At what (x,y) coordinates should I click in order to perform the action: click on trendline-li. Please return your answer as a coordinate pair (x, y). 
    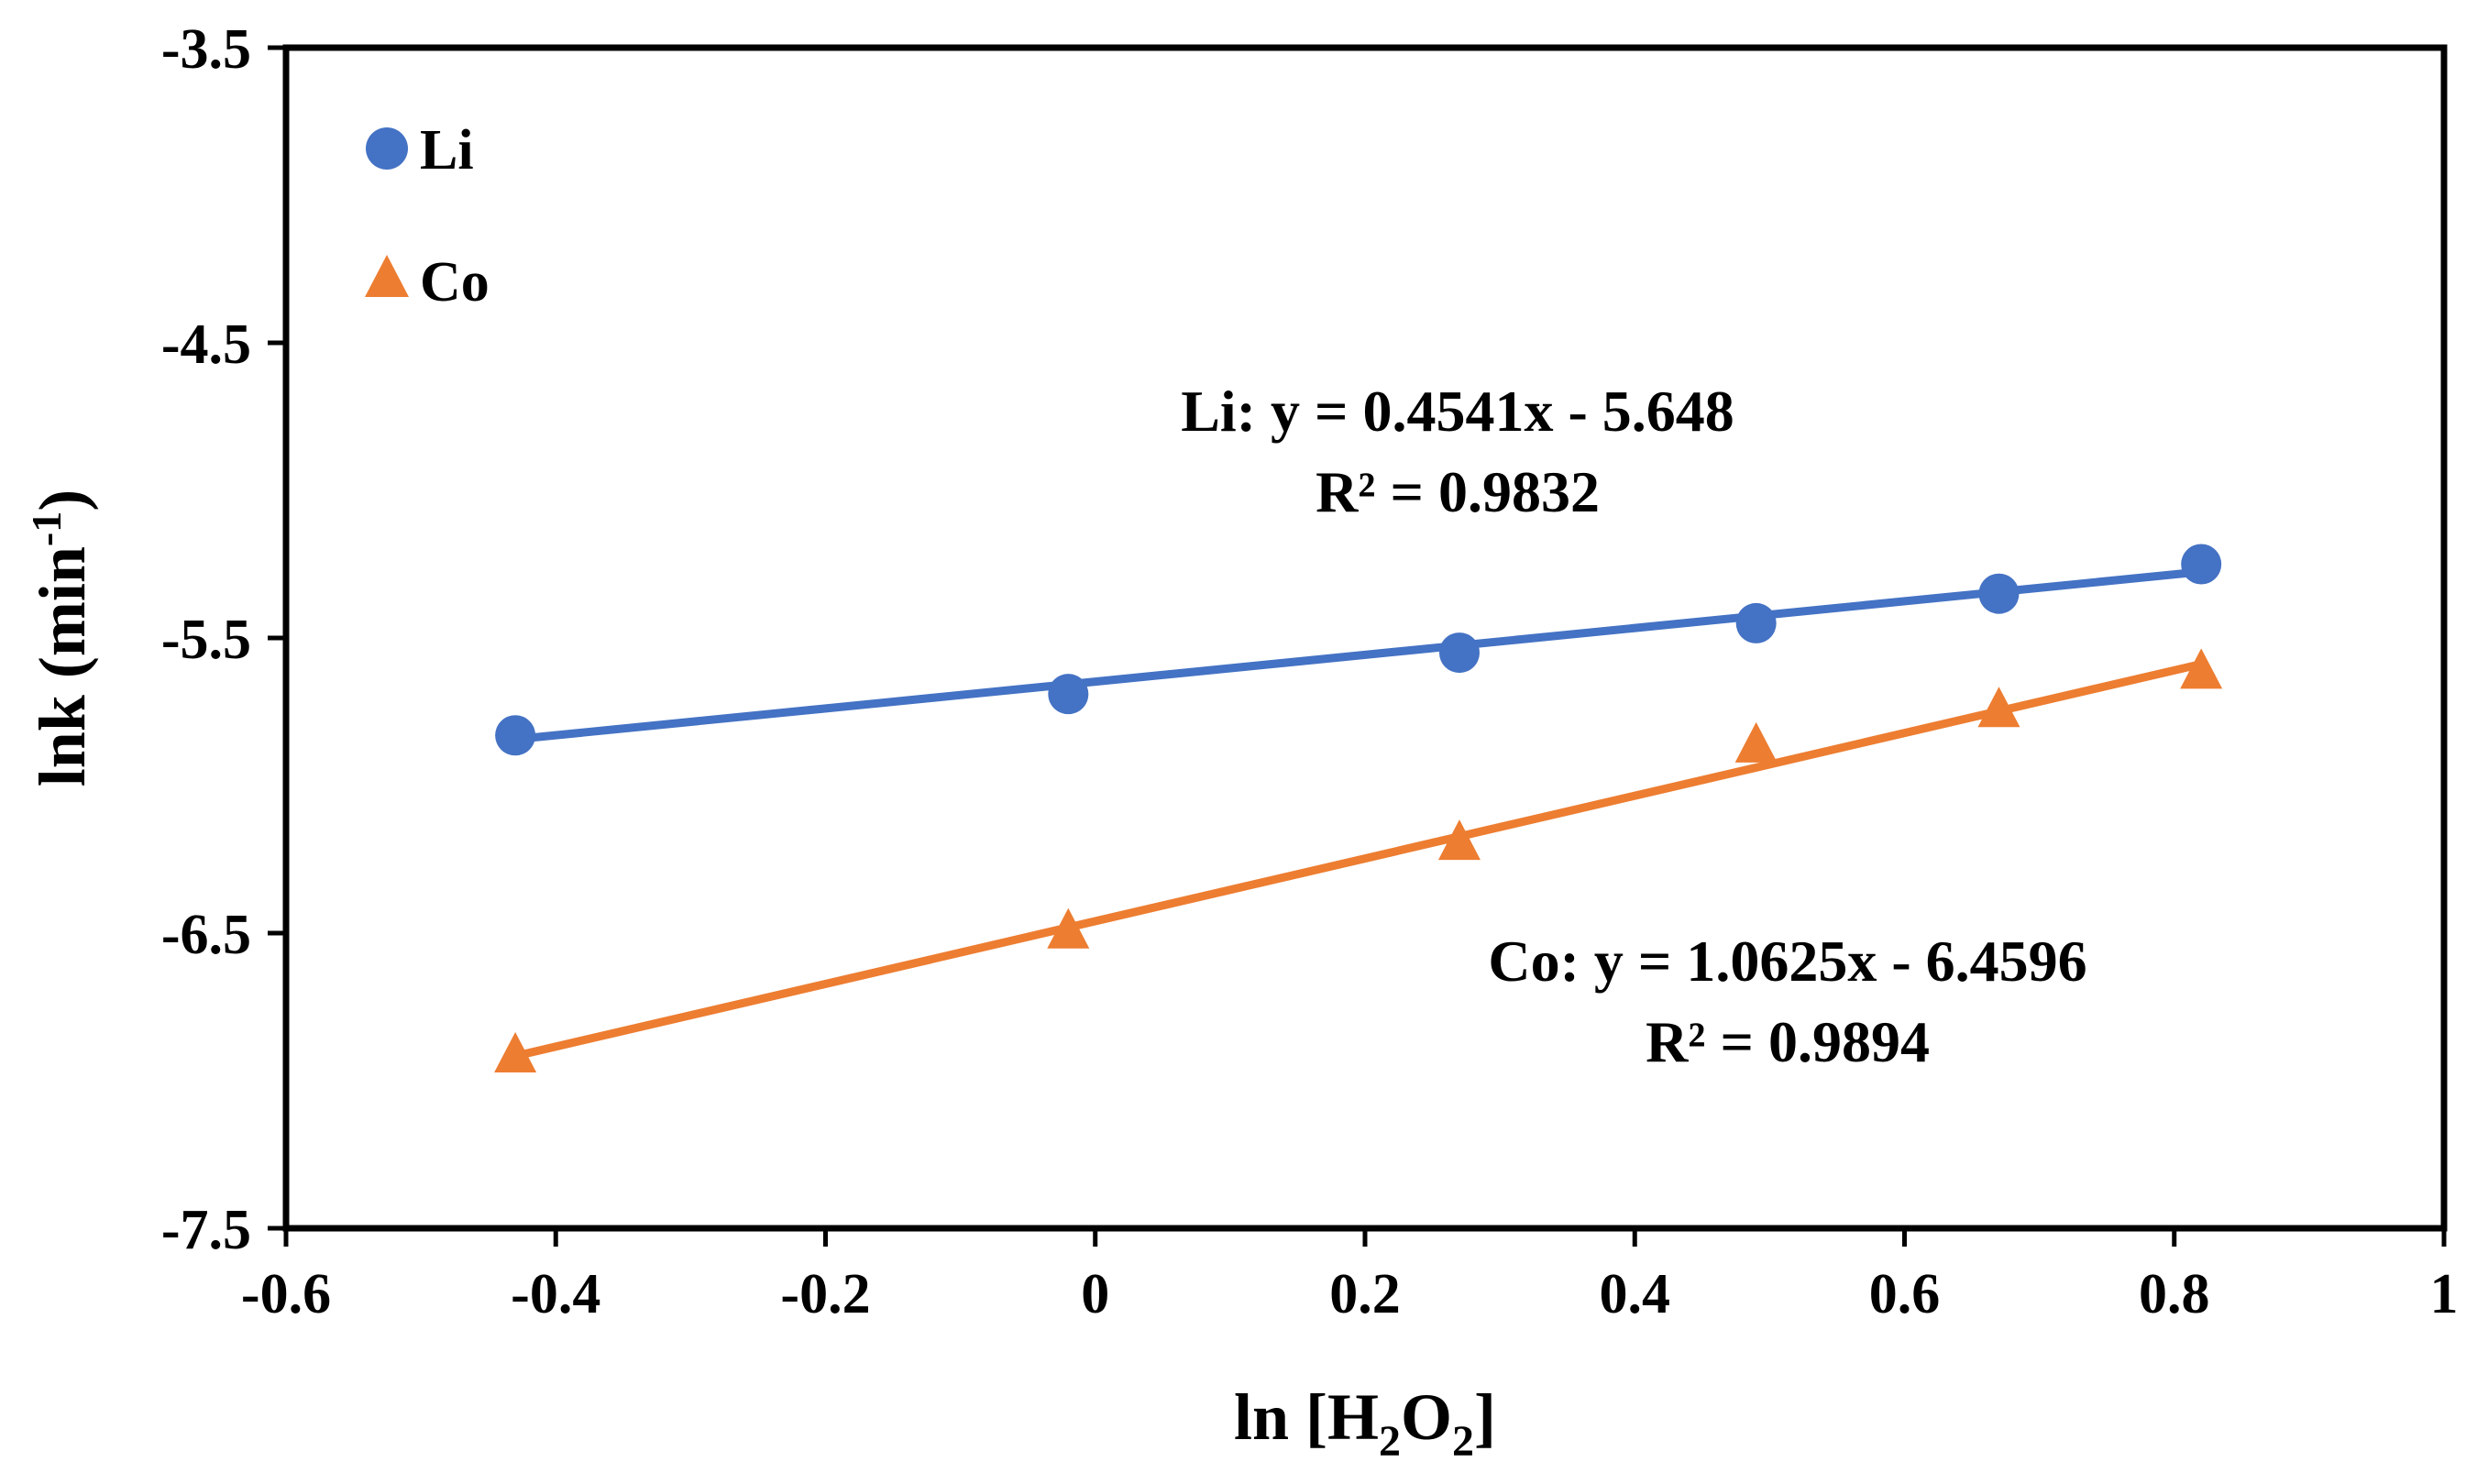
    Looking at the image, I should click on (1358, 655).